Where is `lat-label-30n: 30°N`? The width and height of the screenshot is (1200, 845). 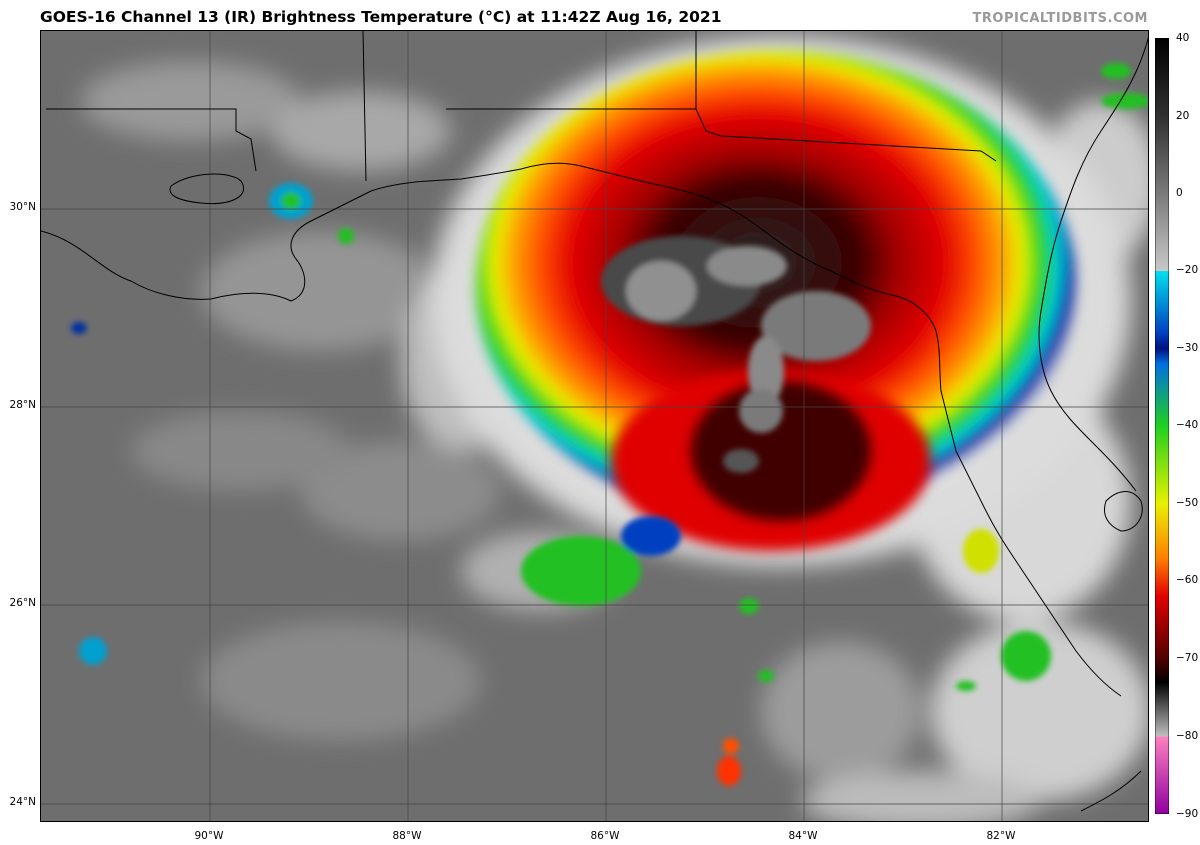
lat-label-30n: 30°N is located at coordinates (22, 207).